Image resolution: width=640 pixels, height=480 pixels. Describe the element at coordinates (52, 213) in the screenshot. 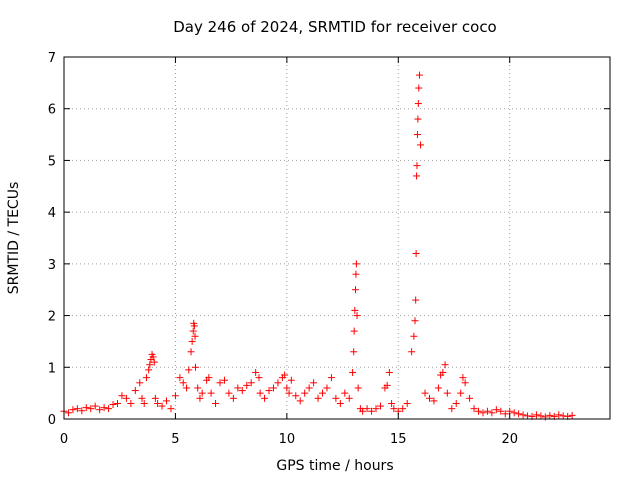

I see `y-tick-label: 4` at that location.